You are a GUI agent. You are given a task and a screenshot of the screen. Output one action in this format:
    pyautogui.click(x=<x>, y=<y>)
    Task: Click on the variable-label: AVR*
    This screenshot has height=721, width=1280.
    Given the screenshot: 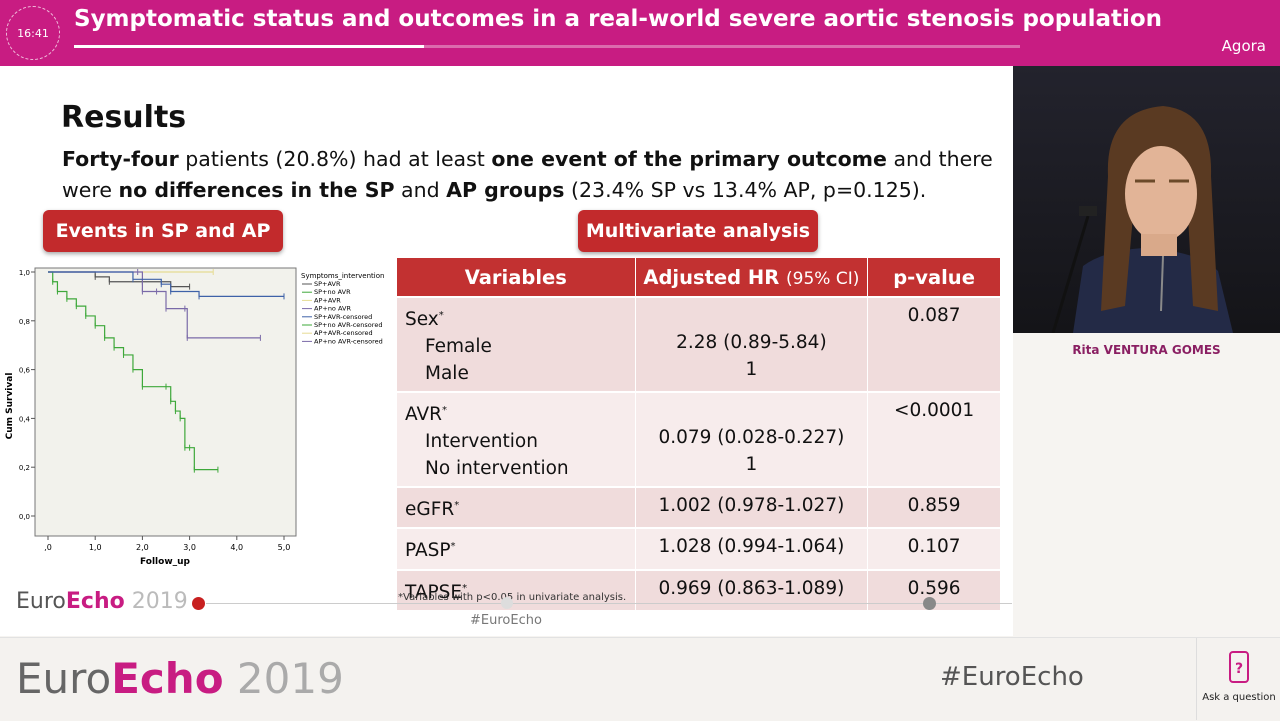 What is the action you would take?
    pyautogui.click(x=516, y=412)
    